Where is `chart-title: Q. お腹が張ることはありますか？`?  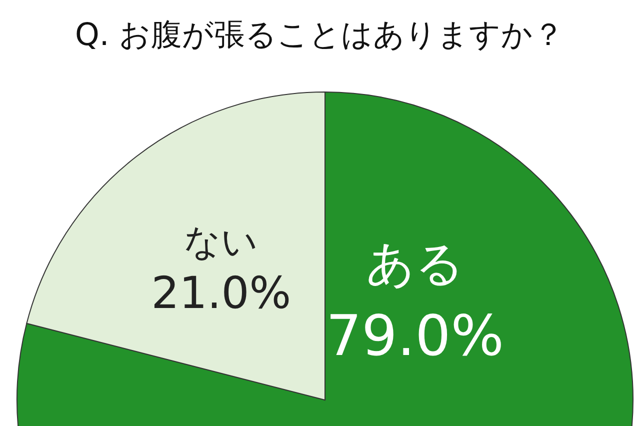
chart-title: Q. お腹が張ることはありますか？ is located at coordinates (319, 35).